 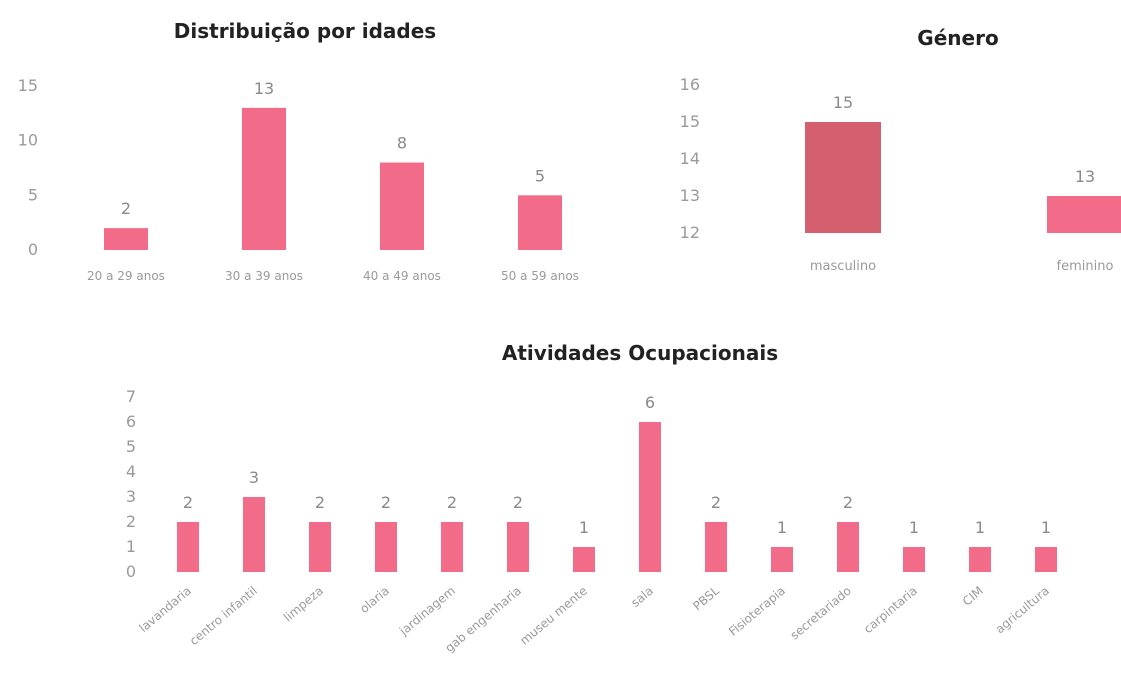 I want to click on y-tick-label: 1, so click(x=131, y=546).